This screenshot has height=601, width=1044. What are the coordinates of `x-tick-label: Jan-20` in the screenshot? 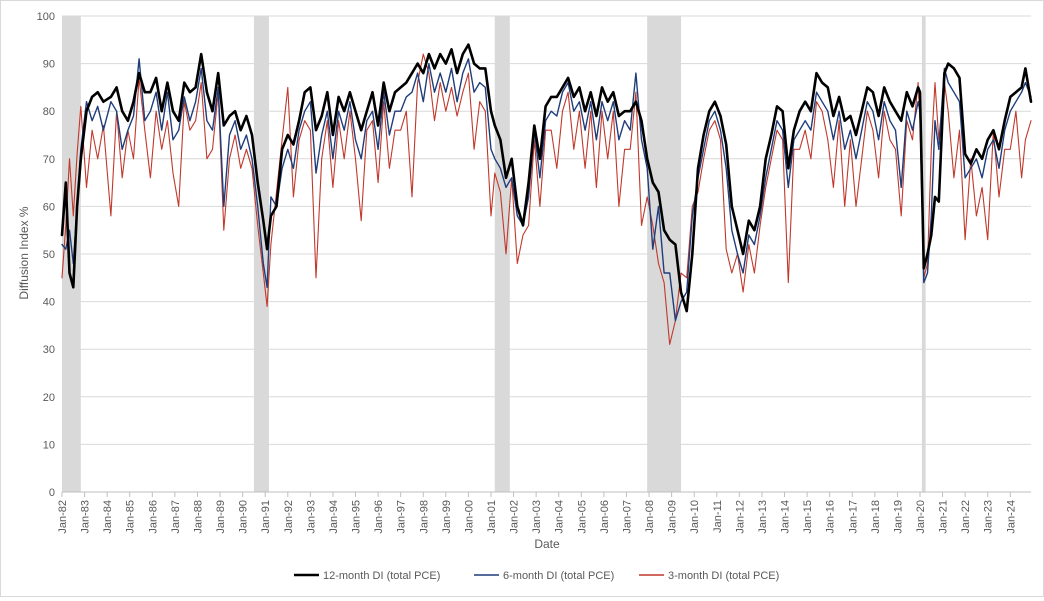 It's located at (921, 517).